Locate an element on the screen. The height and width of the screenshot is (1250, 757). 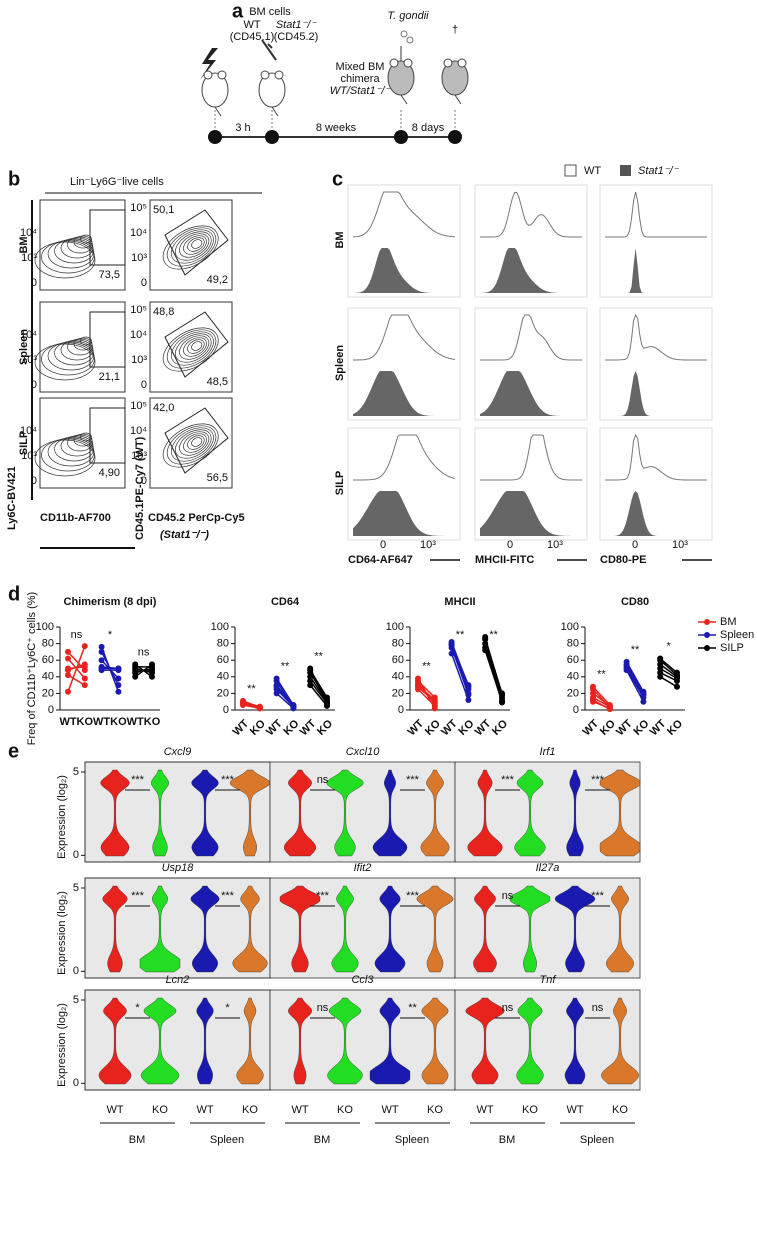
panel-label: c is located at coordinates (337, 179).